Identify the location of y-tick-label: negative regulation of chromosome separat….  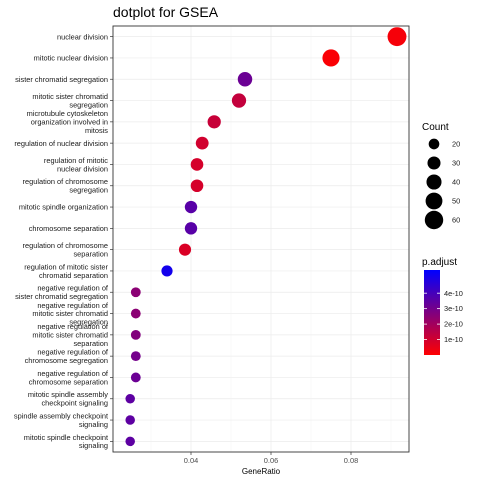
(69, 377).